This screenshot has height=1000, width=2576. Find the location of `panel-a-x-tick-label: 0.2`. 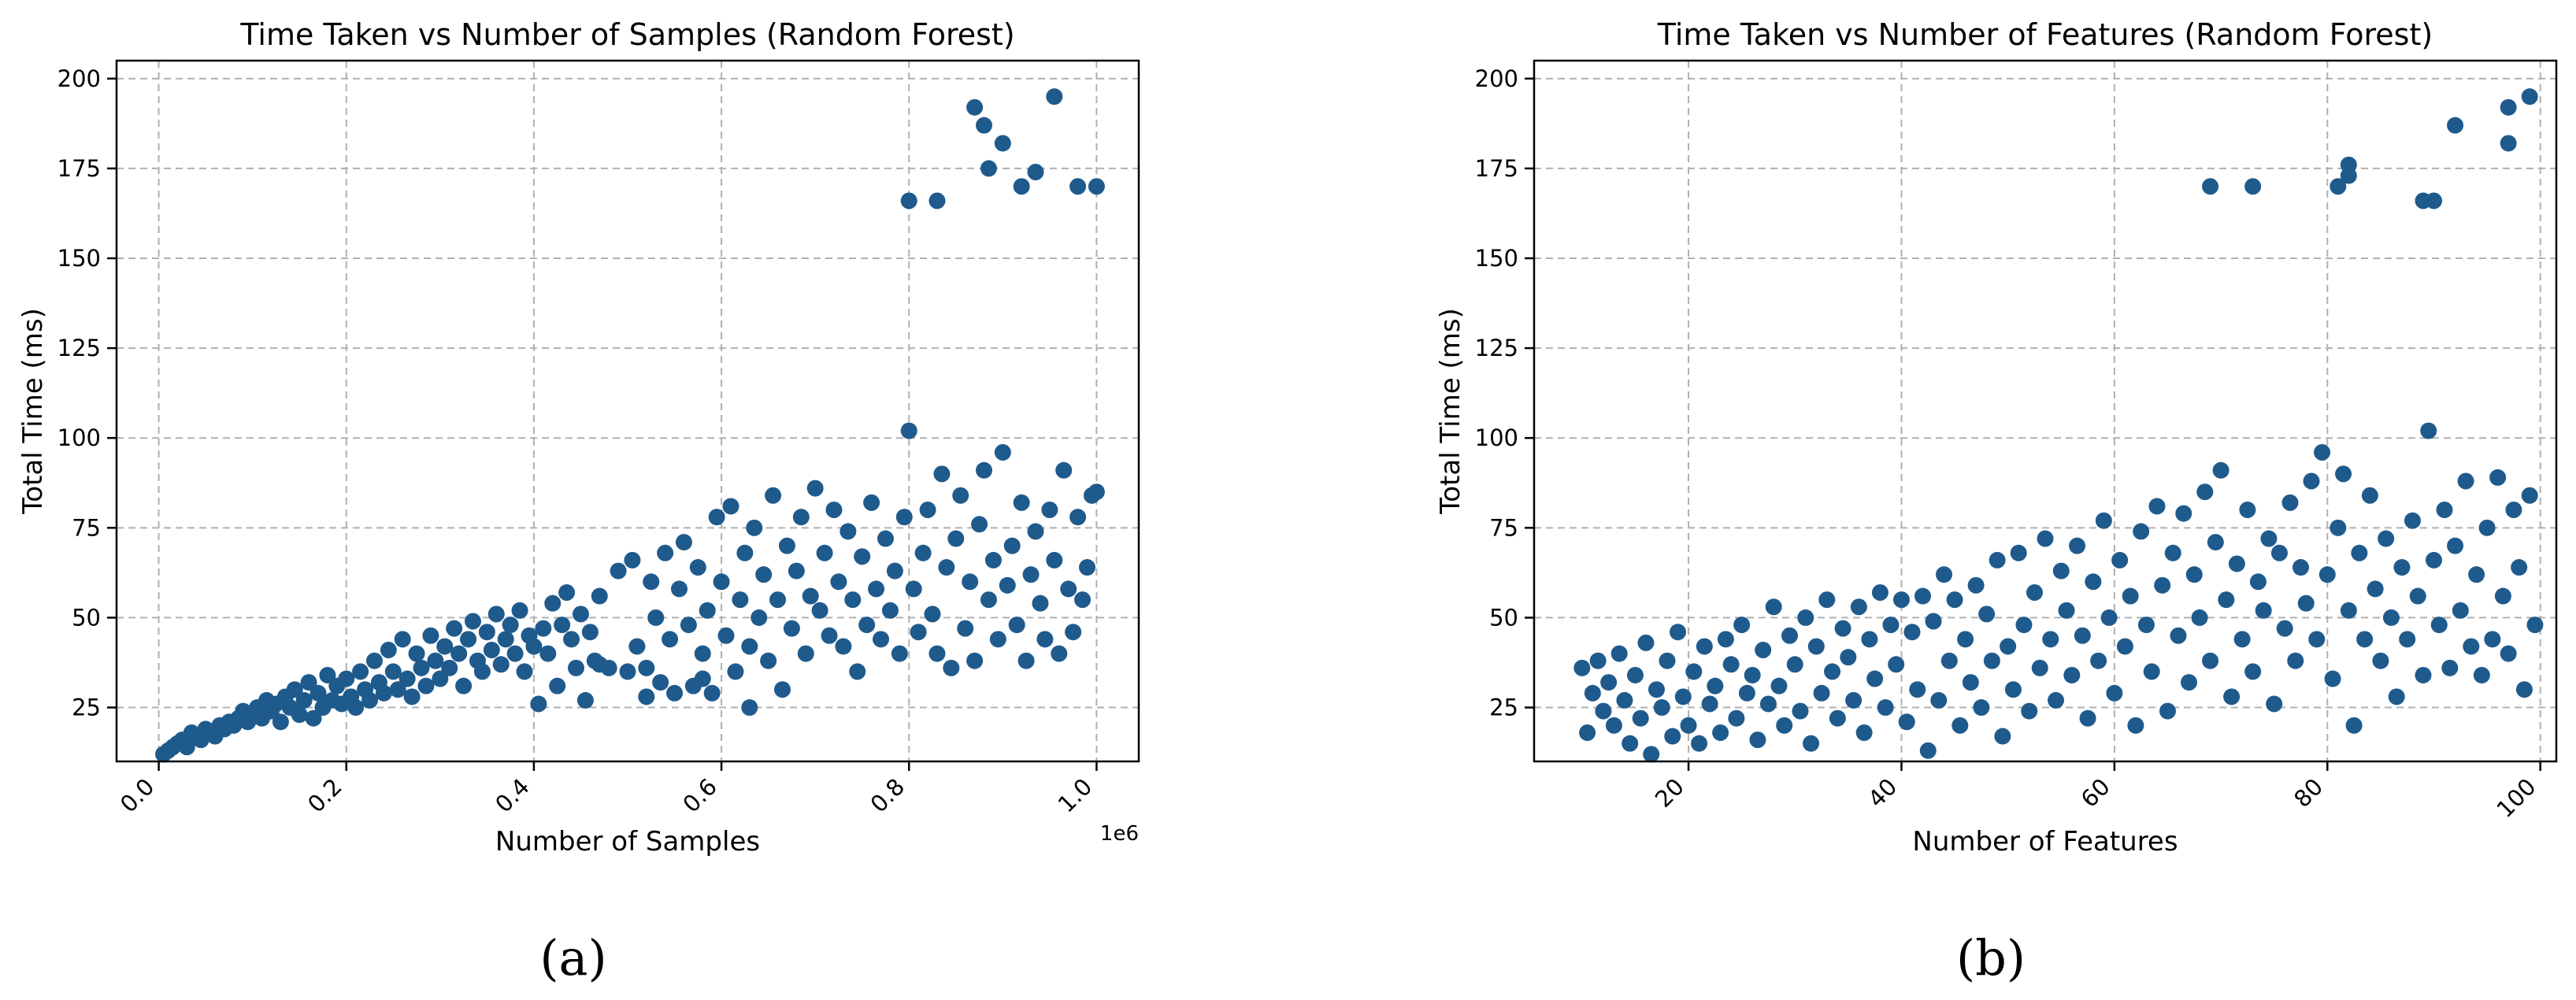

panel-a-x-tick-label: 0.2 is located at coordinates (324, 795).